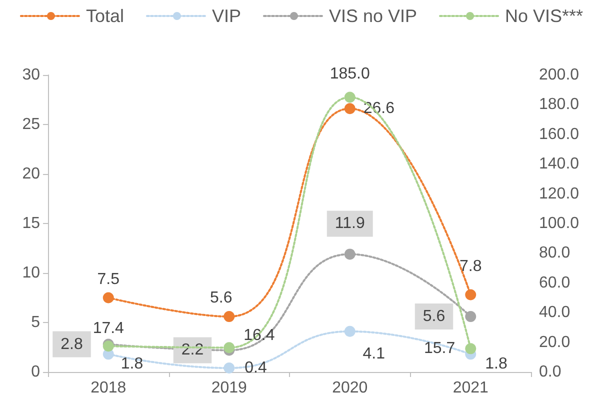 This screenshot has height=406, width=603. What do you see at coordinates (554, 253) in the screenshot?
I see `y2-tick-label: 80.0` at bounding box center [554, 253].